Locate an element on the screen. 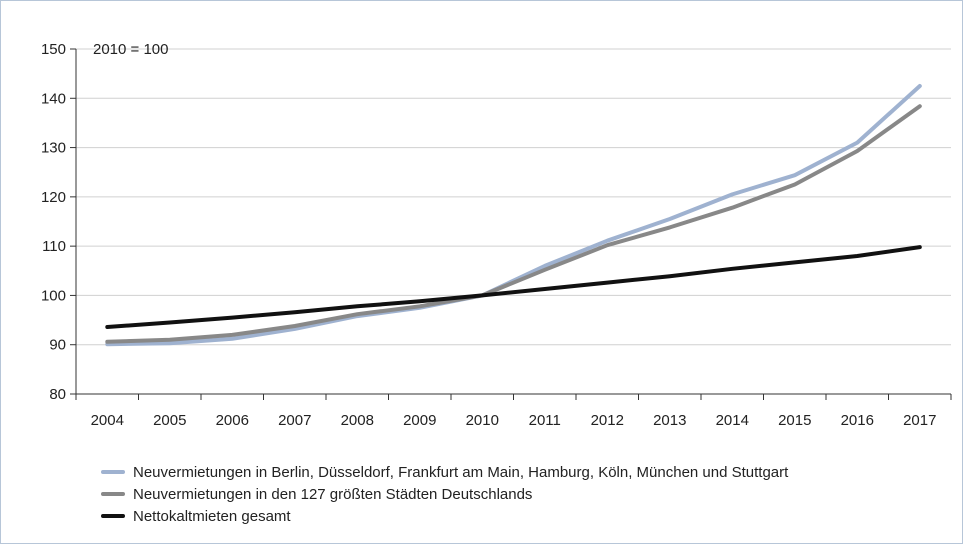 The width and height of the screenshot is (963, 544). x-tick-label-2012: 2012 is located at coordinates (607, 420).